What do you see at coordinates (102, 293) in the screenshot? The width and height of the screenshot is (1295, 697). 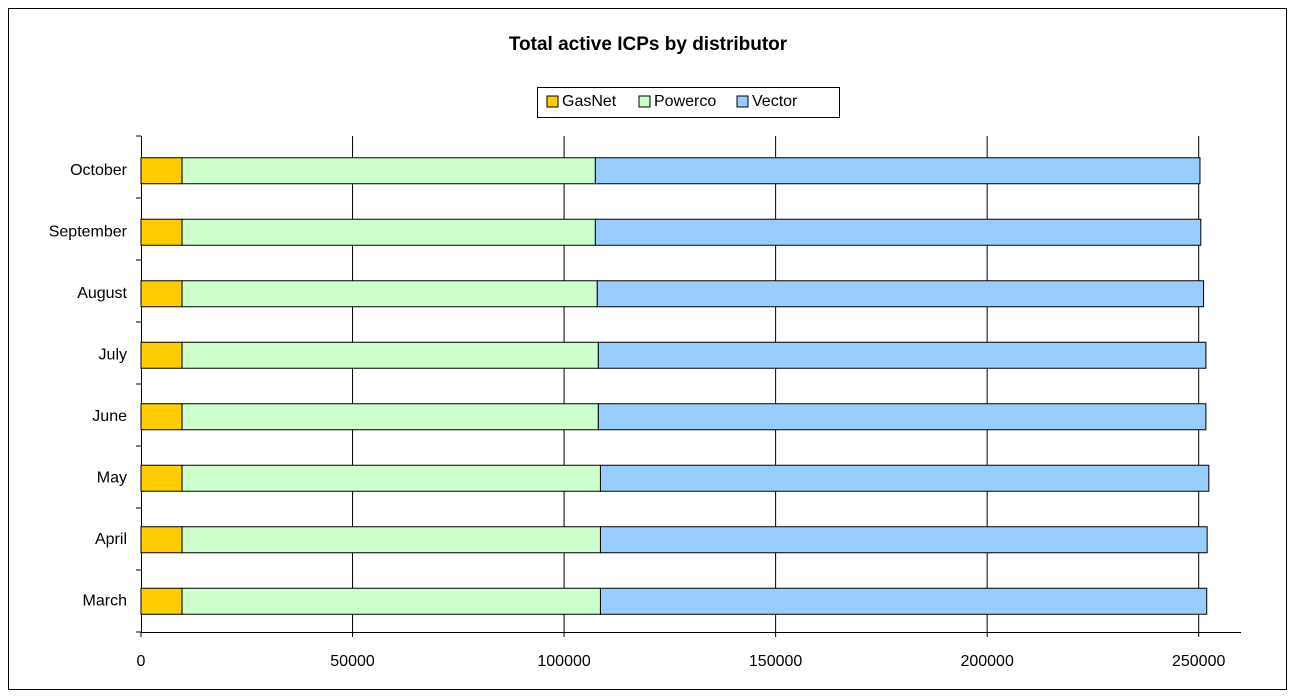 I see `y-tick-label: August` at bounding box center [102, 293].